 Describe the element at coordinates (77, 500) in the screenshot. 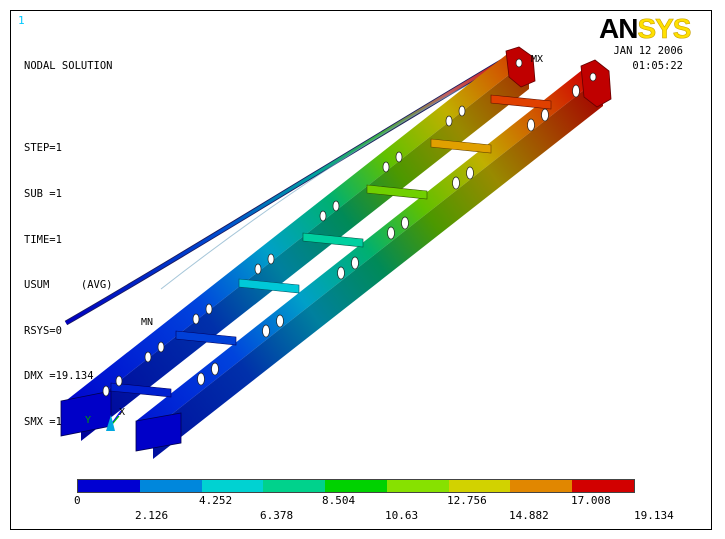

I see `legend-label-0: 0` at that location.